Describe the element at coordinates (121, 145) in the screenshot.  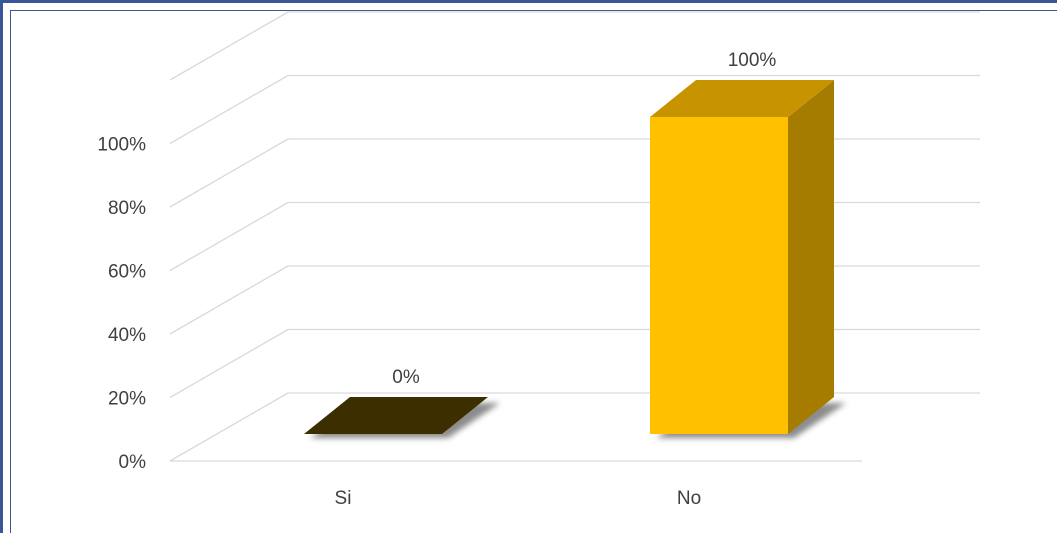
I see `y-tick-label: 100%` at that location.